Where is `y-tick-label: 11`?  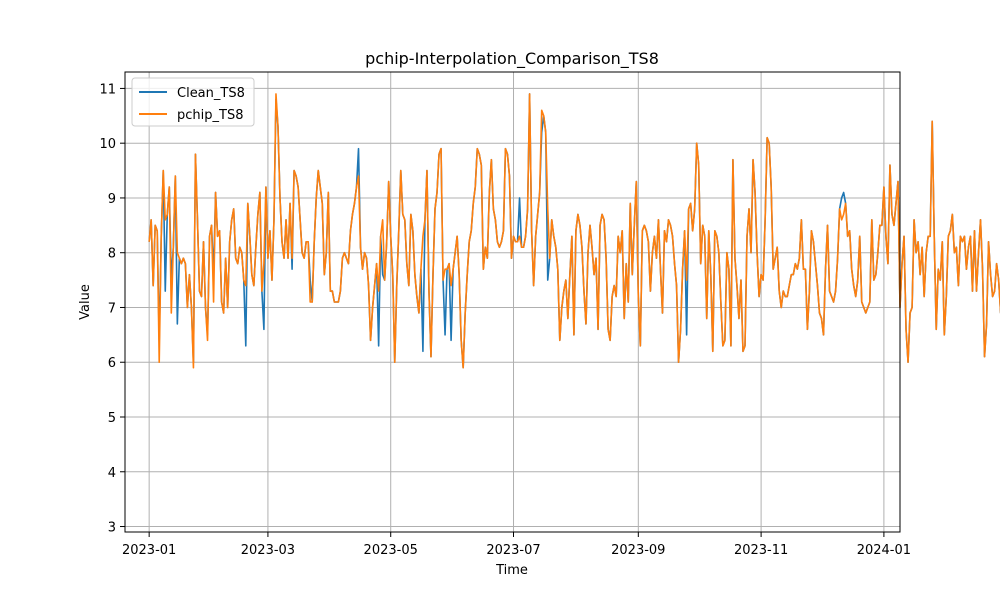 y-tick-label: 11 is located at coordinates (107, 89).